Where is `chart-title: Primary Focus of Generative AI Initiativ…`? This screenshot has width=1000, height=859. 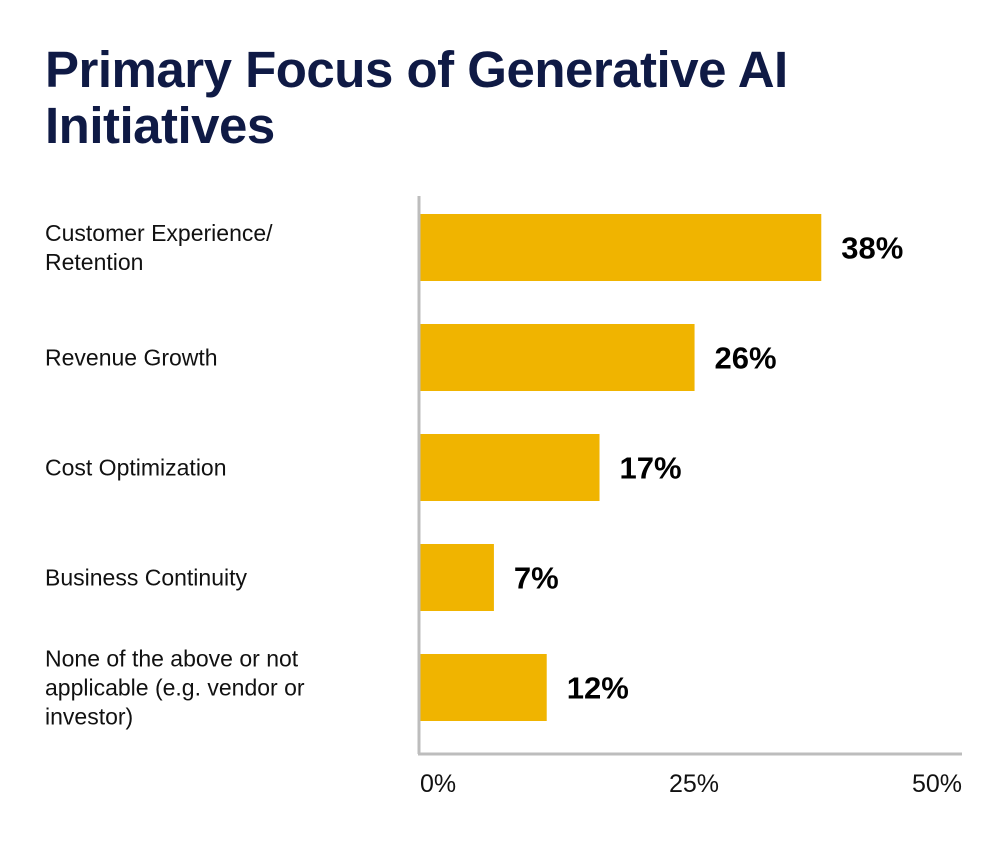
chart-title: Primary Focus of Generative AI Initiativ… is located at coordinates (416, 97).